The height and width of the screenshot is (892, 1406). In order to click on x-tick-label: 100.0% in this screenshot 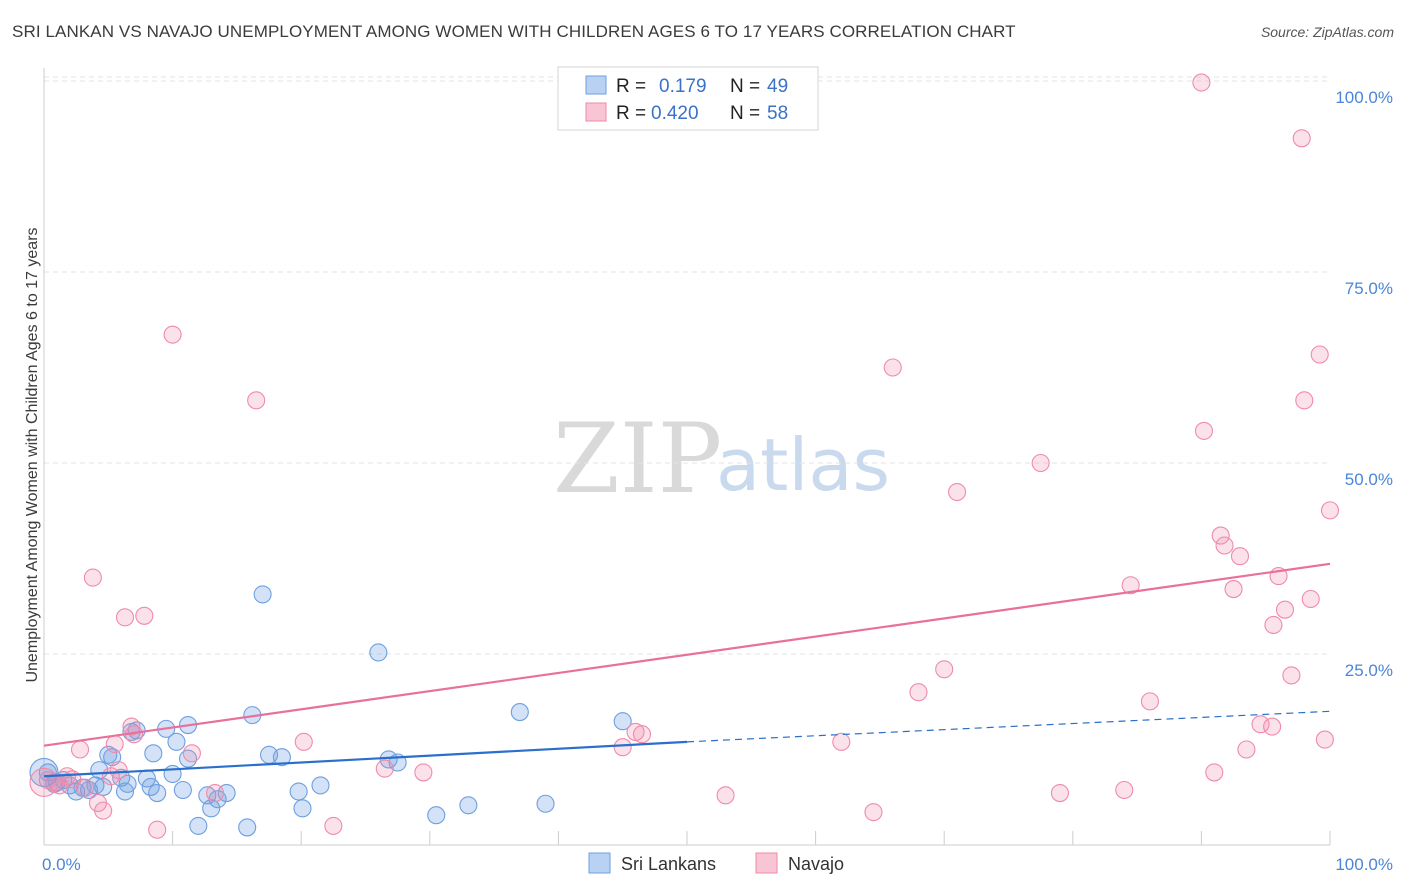, I will do `click(1364, 864)`.